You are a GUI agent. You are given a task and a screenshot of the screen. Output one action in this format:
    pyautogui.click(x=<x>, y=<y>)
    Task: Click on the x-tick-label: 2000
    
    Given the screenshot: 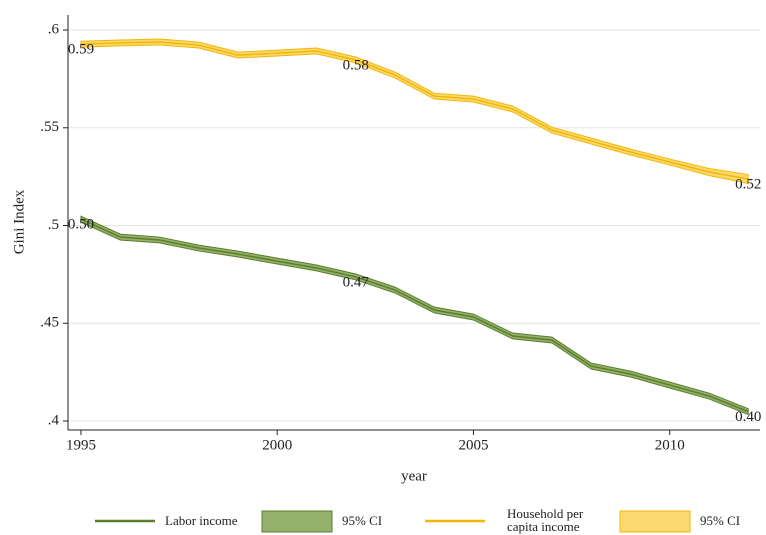 What is the action you would take?
    pyautogui.click(x=277, y=445)
    